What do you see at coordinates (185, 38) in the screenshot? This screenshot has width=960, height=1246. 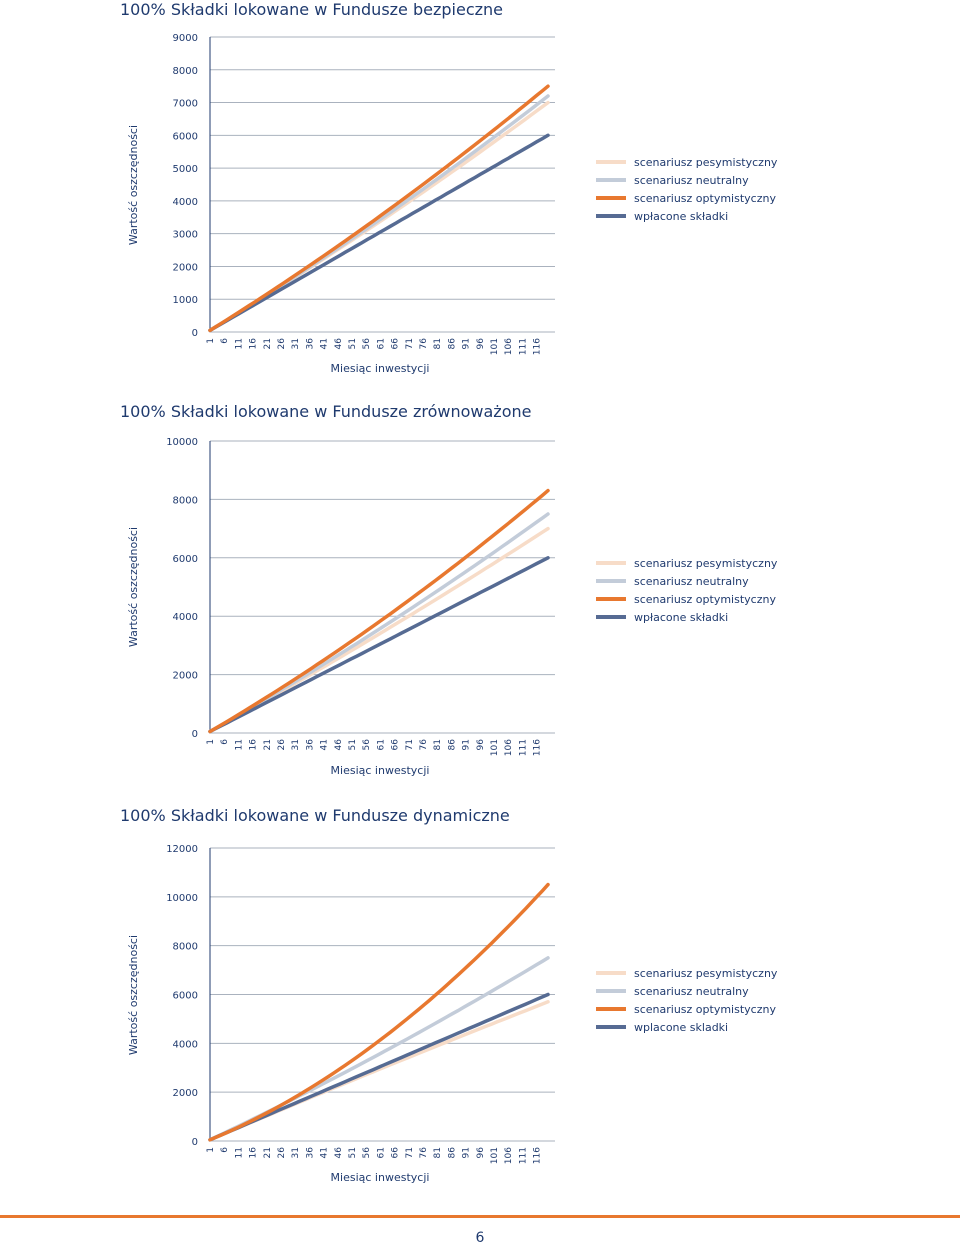 I see `y-tick-label: 9000` at bounding box center [185, 38].